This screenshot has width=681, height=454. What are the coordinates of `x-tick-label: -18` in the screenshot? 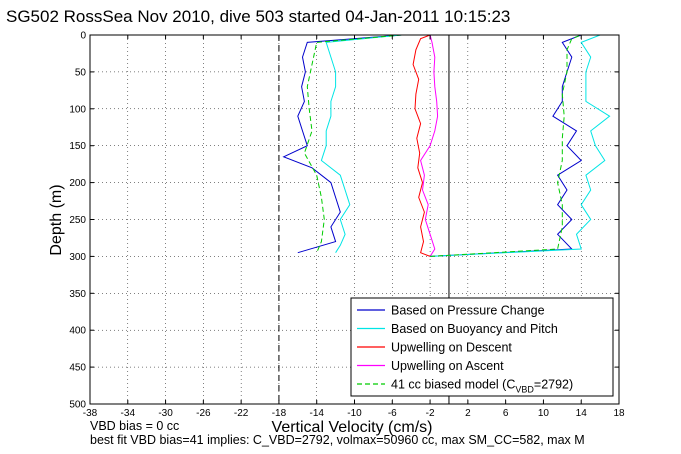 It's located at (279, 413).